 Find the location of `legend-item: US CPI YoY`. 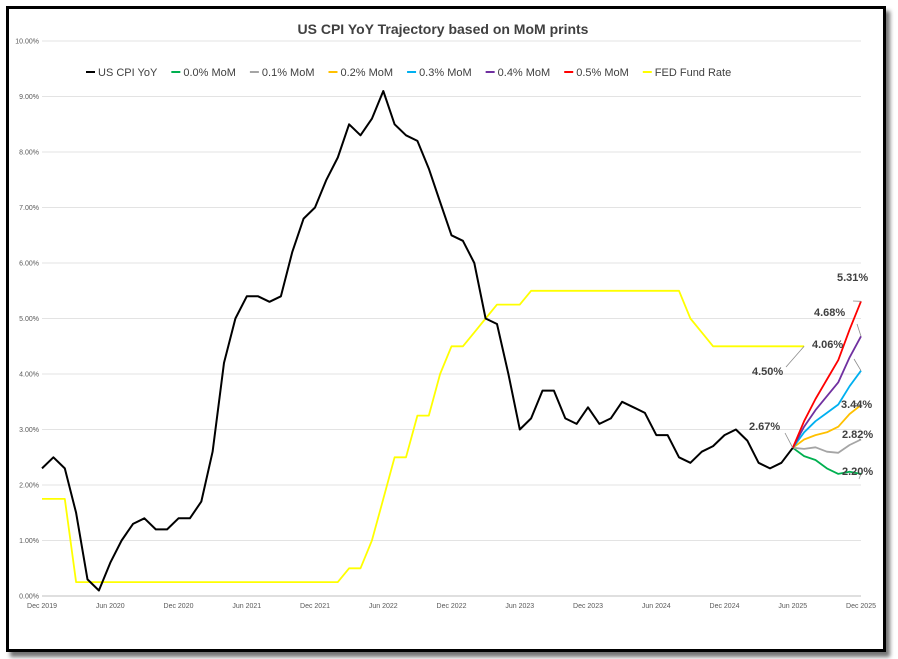

legend-item: US CPI YoY is located at coordinates (128, 73).